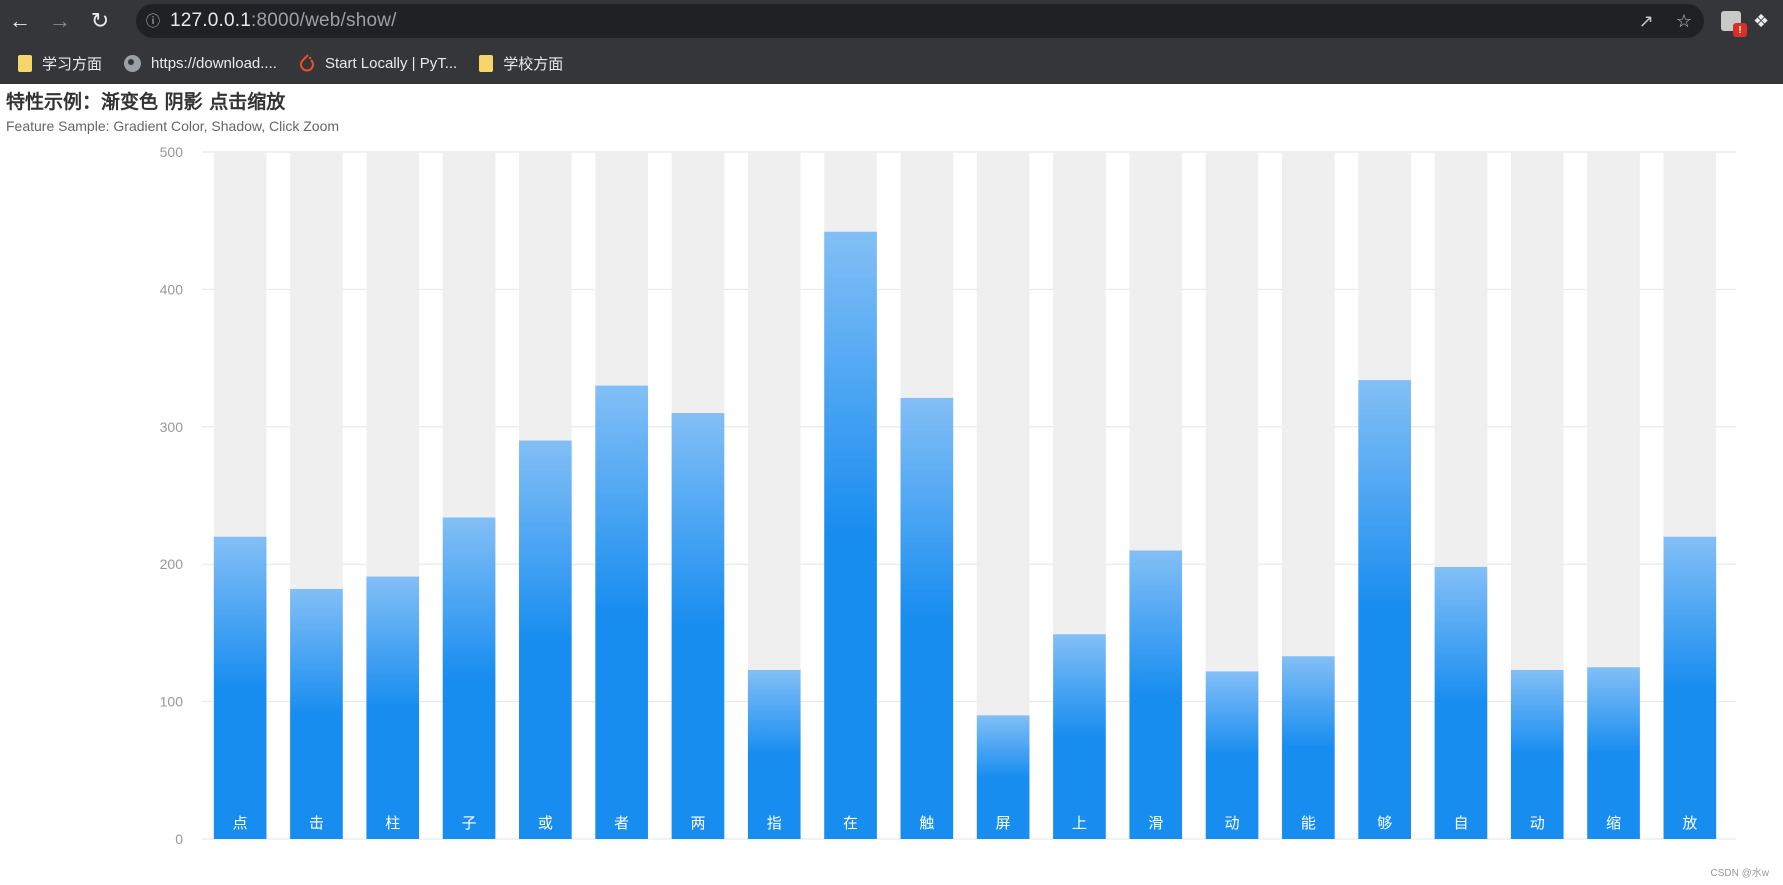  I want to click on forward-arrow-icon: →, so click(60, 20).